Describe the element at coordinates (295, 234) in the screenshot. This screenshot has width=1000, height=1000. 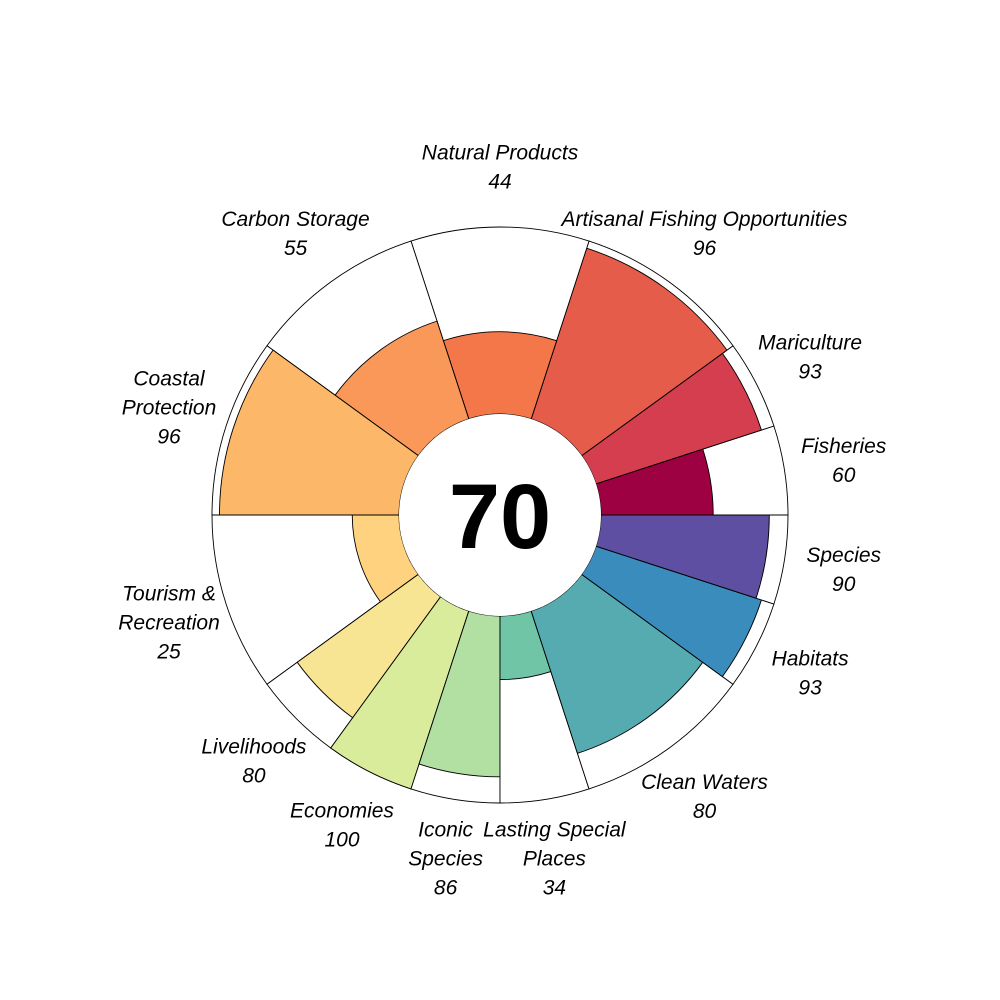
I see `petal-label-carbon-storage: Carbon Storage 55` at that location.